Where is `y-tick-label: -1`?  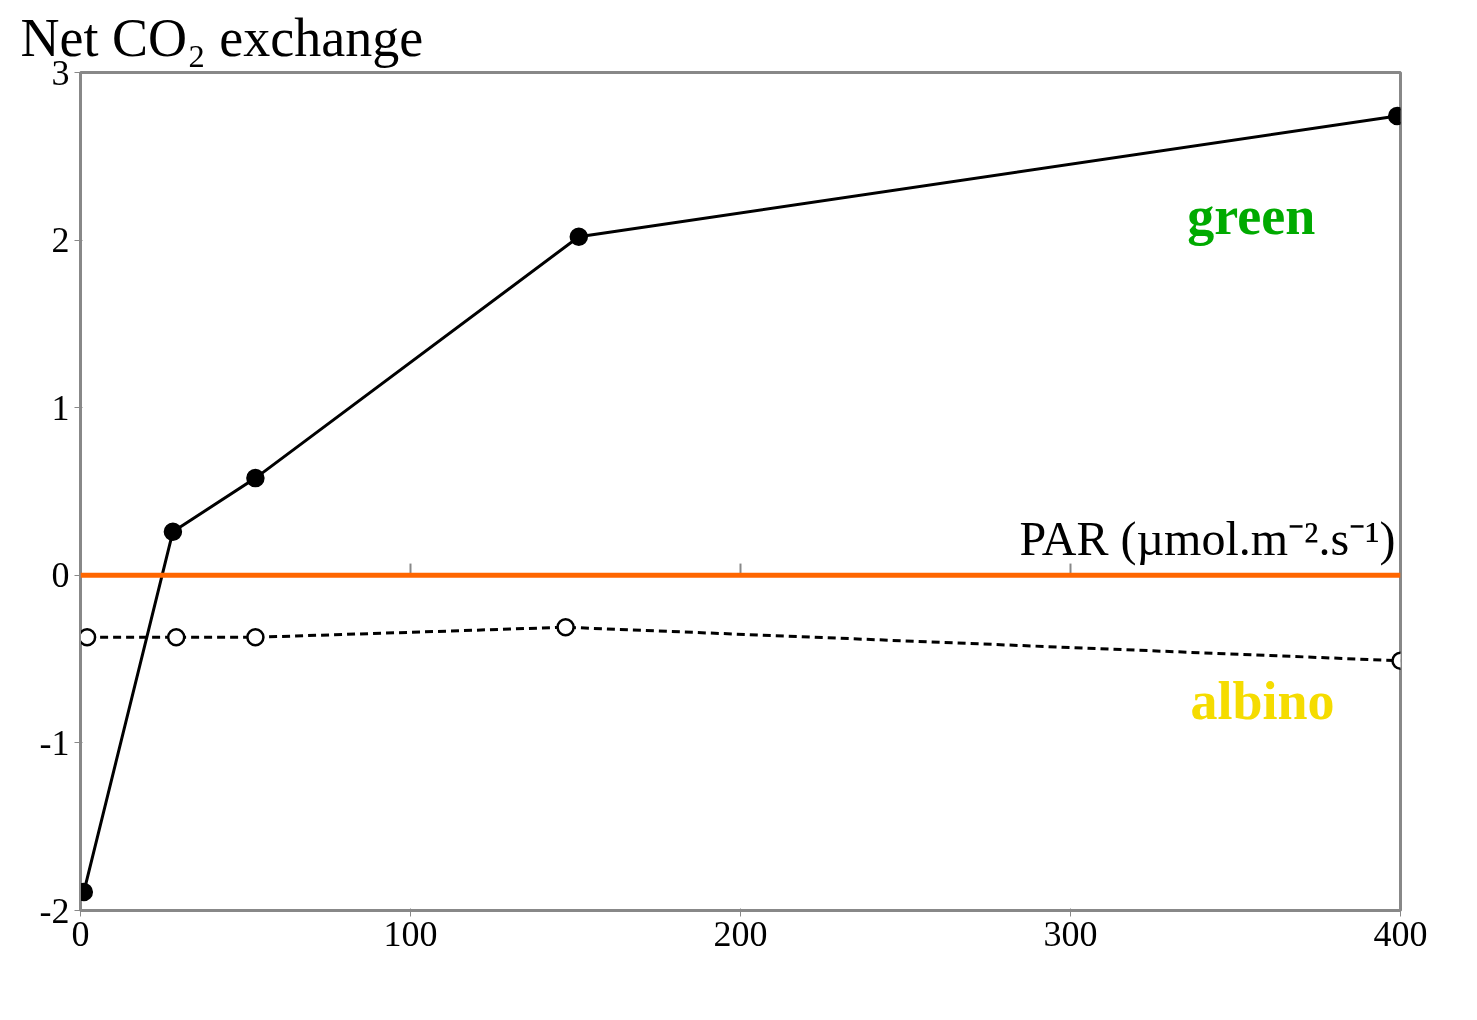 y-tick-label: -1 is located at coordinates (54, 742).